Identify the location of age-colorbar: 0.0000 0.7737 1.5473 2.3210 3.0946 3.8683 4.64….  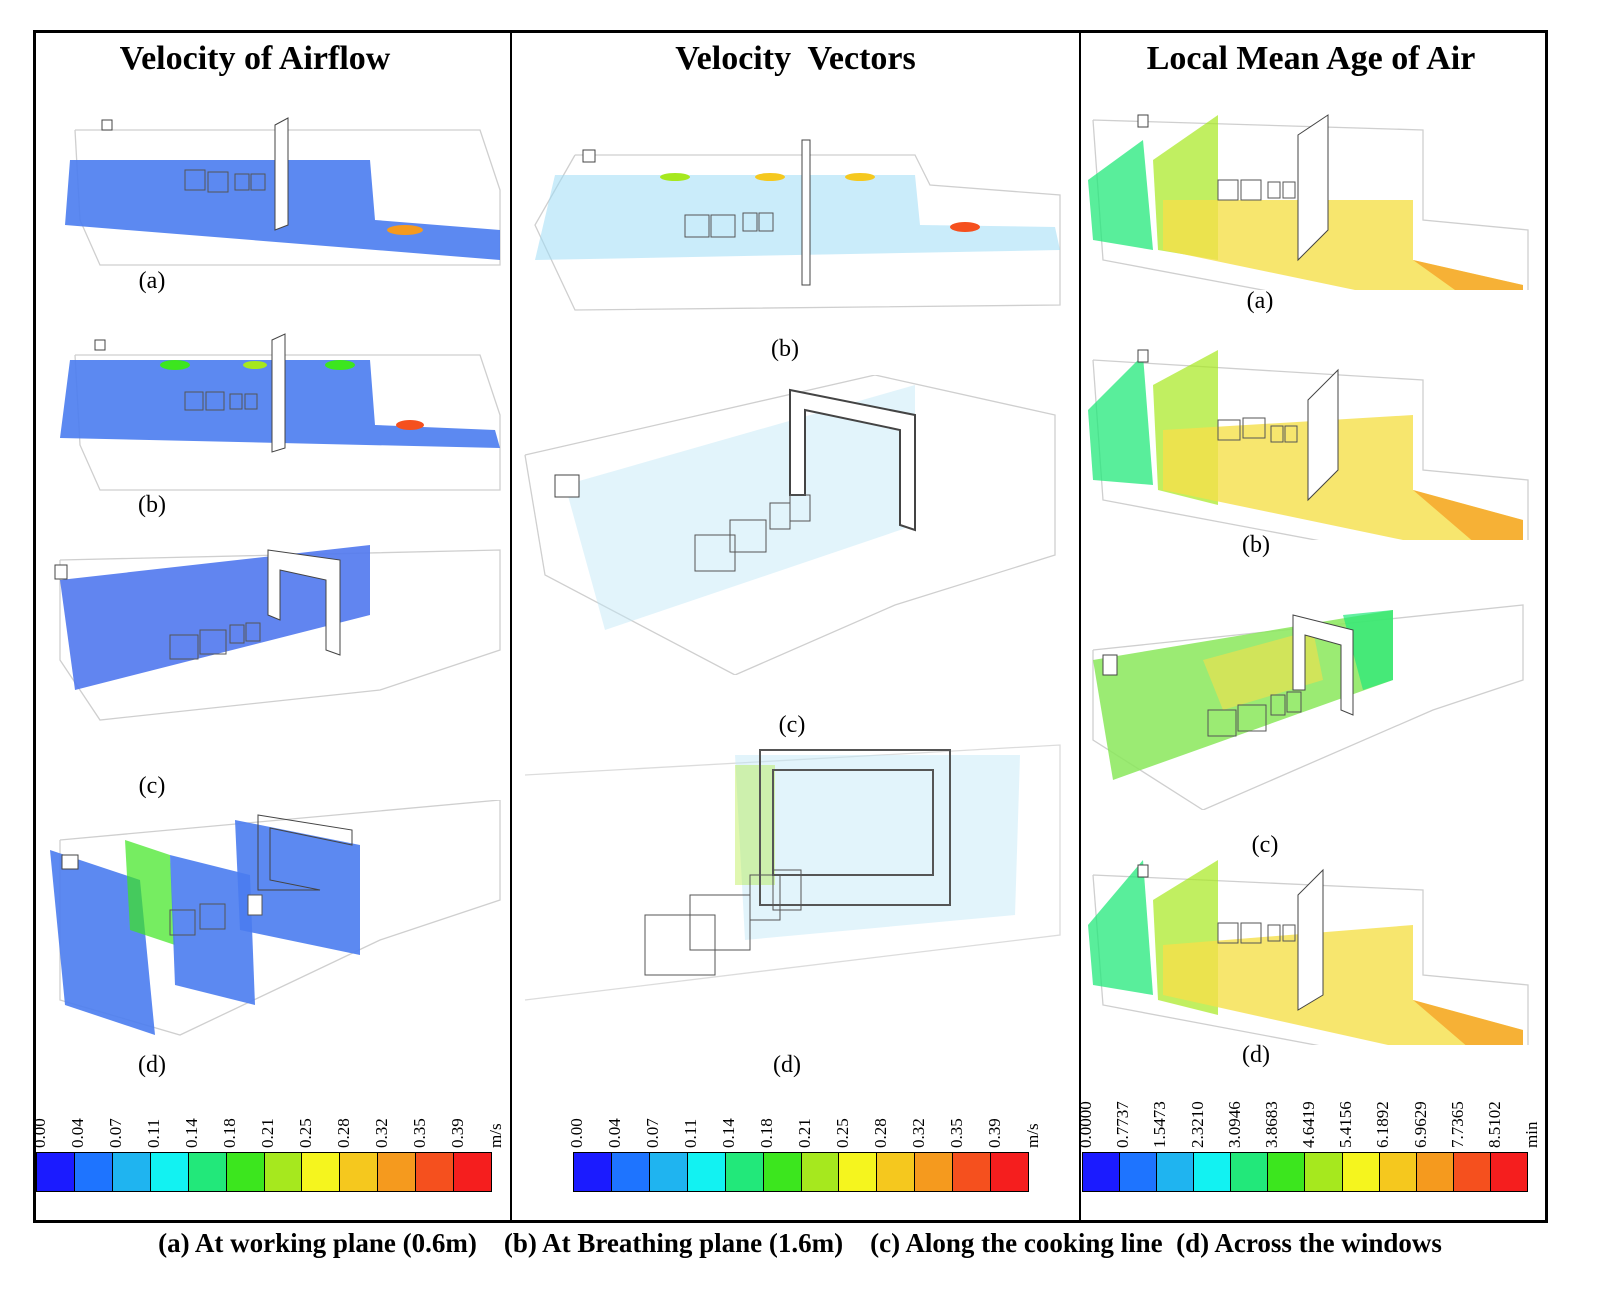
(1308, 1130).